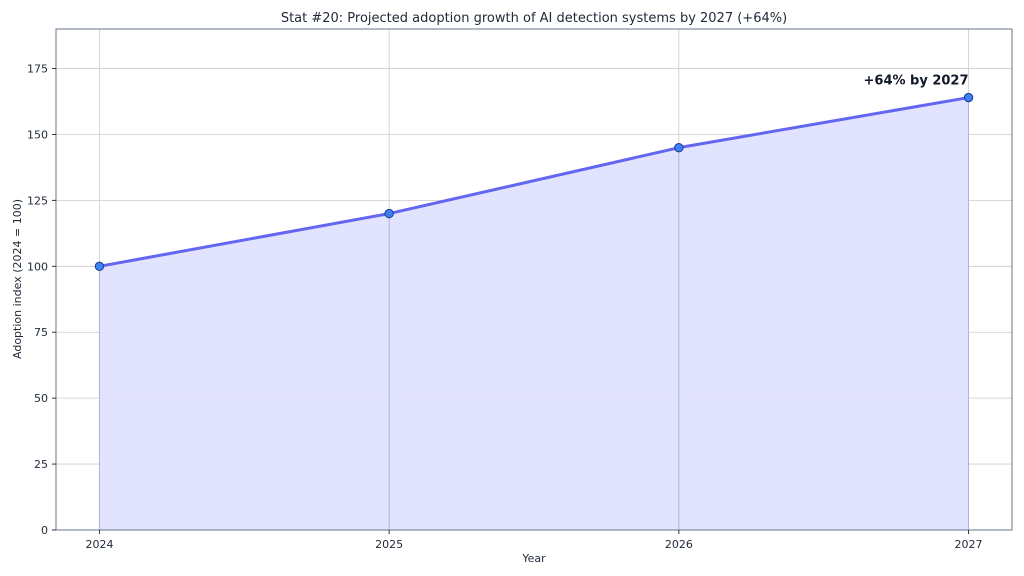 Image resolution: width=1024 pixels, height=576 pixels. I want to click on y-tick-label-25: 25, so click(41, 464).